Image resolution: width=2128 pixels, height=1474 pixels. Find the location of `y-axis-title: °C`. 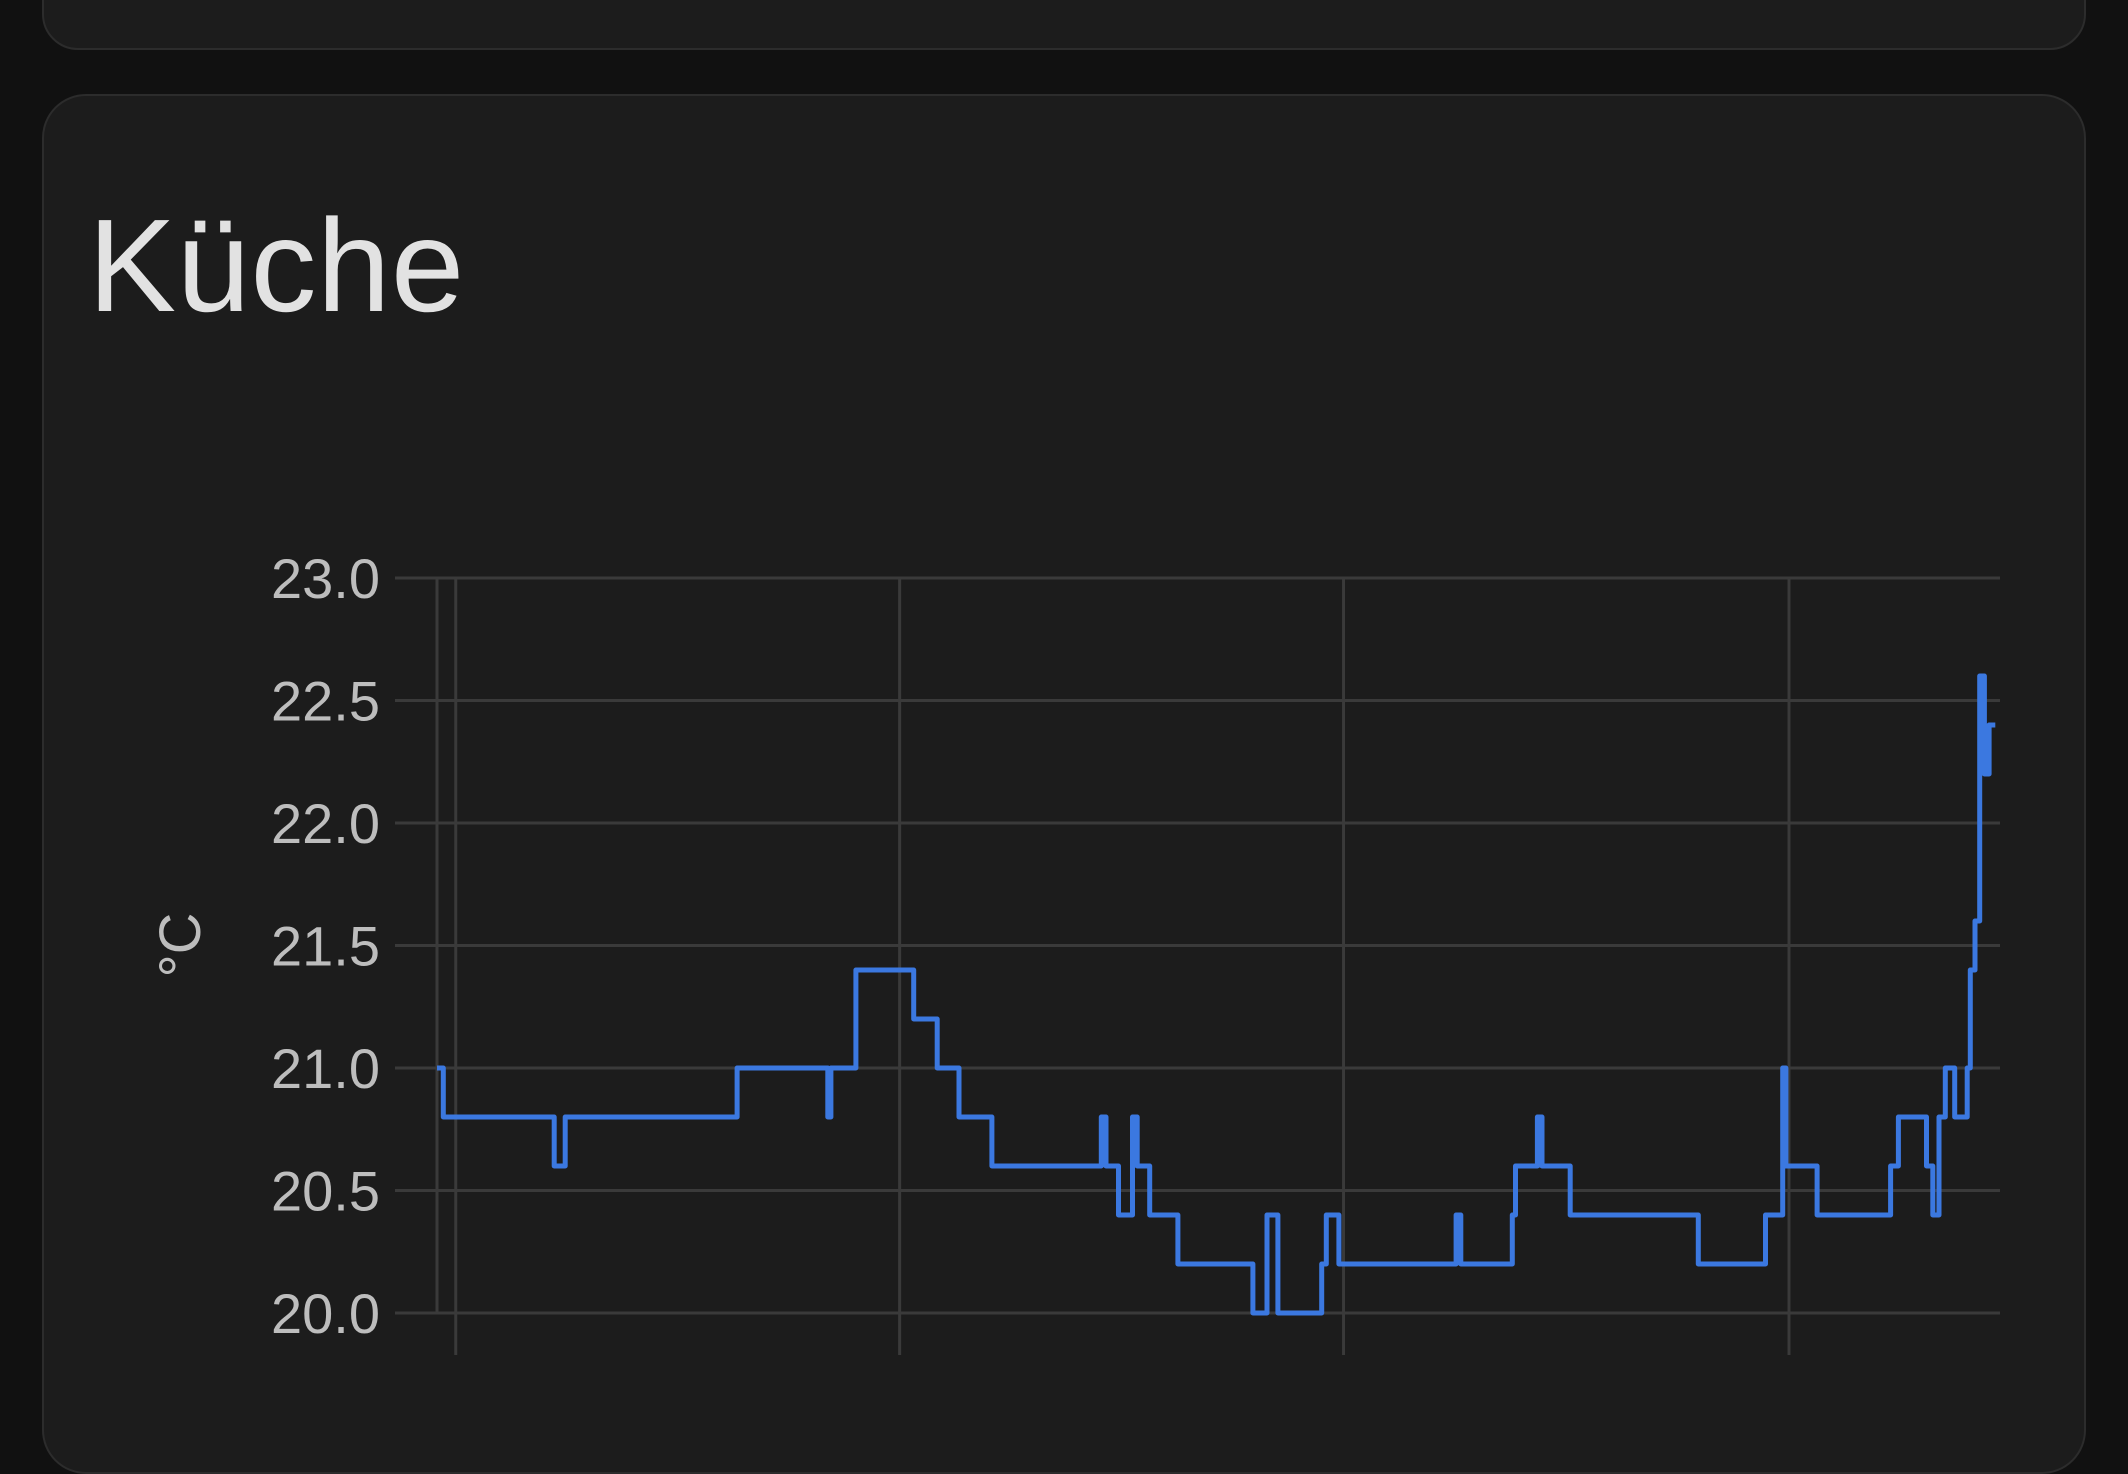

y-axis-title: °C is located at coordinates (180, 944).